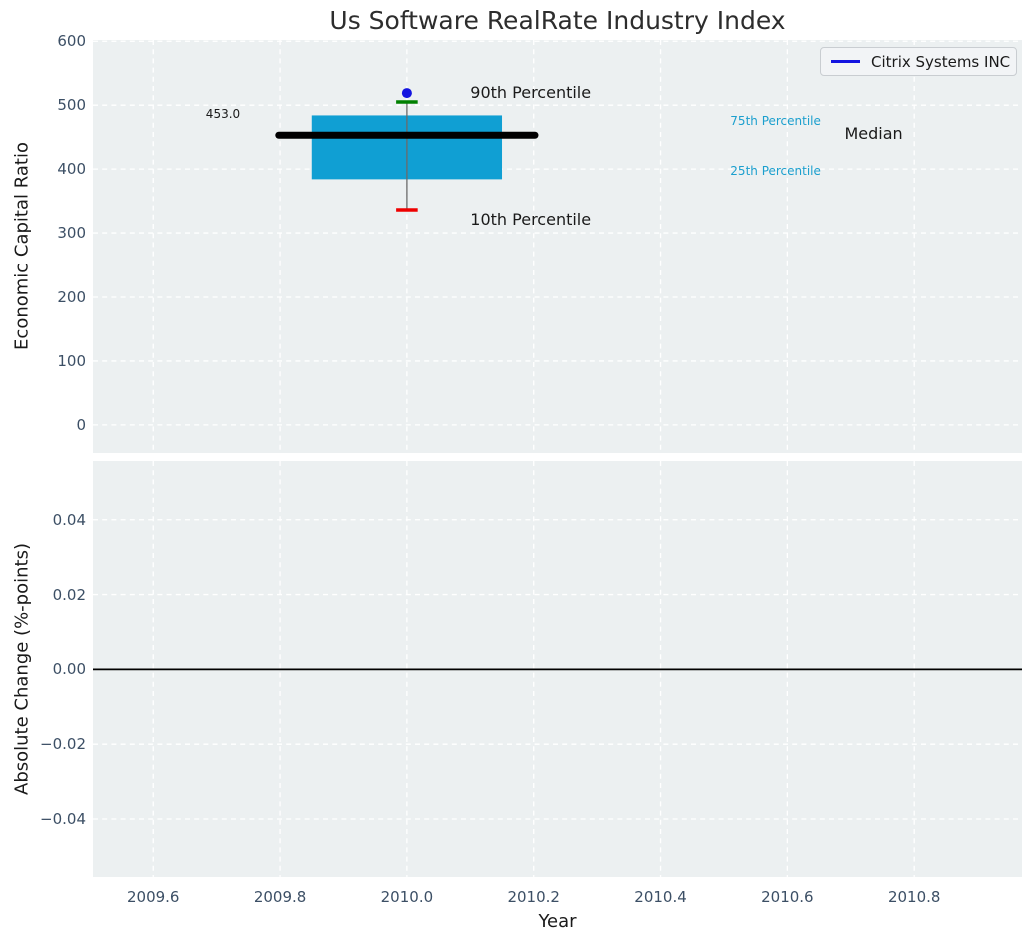  I want to click on legend: Citrix Systems INC, so click(918, 61).